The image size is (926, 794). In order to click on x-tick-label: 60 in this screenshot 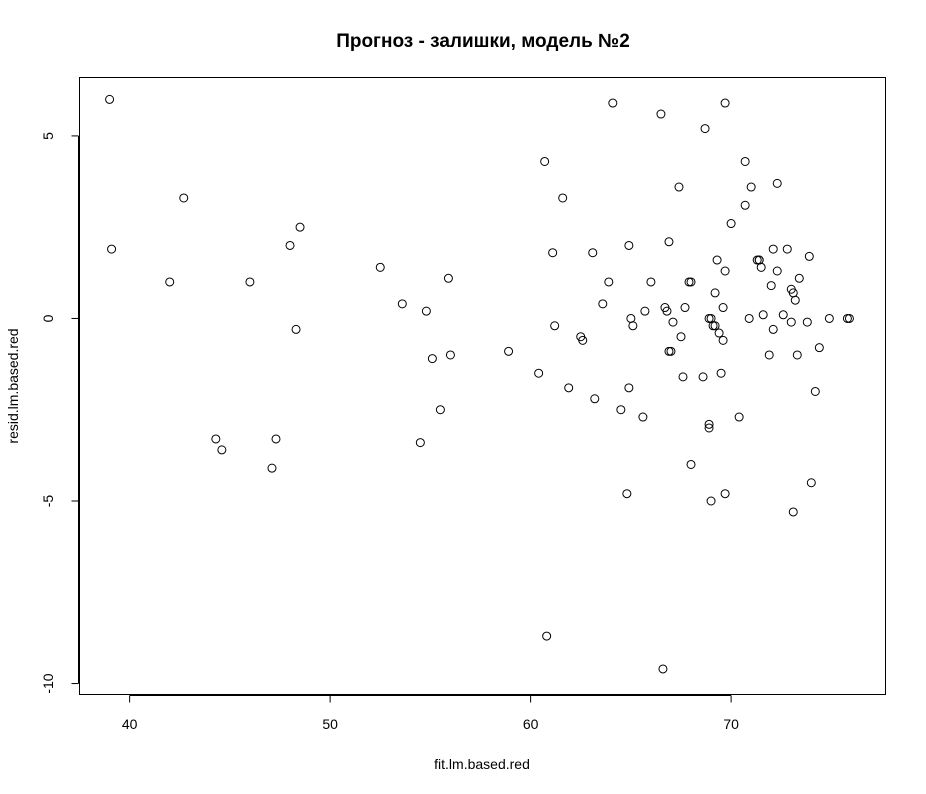, I will do `click(531, 724)`.